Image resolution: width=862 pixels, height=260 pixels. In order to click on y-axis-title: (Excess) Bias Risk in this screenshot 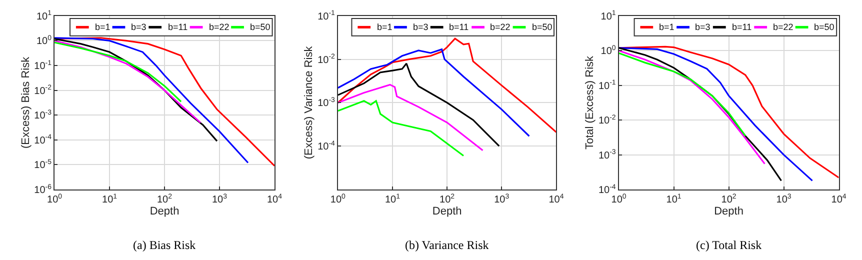, I will do `click(26, 102)`.